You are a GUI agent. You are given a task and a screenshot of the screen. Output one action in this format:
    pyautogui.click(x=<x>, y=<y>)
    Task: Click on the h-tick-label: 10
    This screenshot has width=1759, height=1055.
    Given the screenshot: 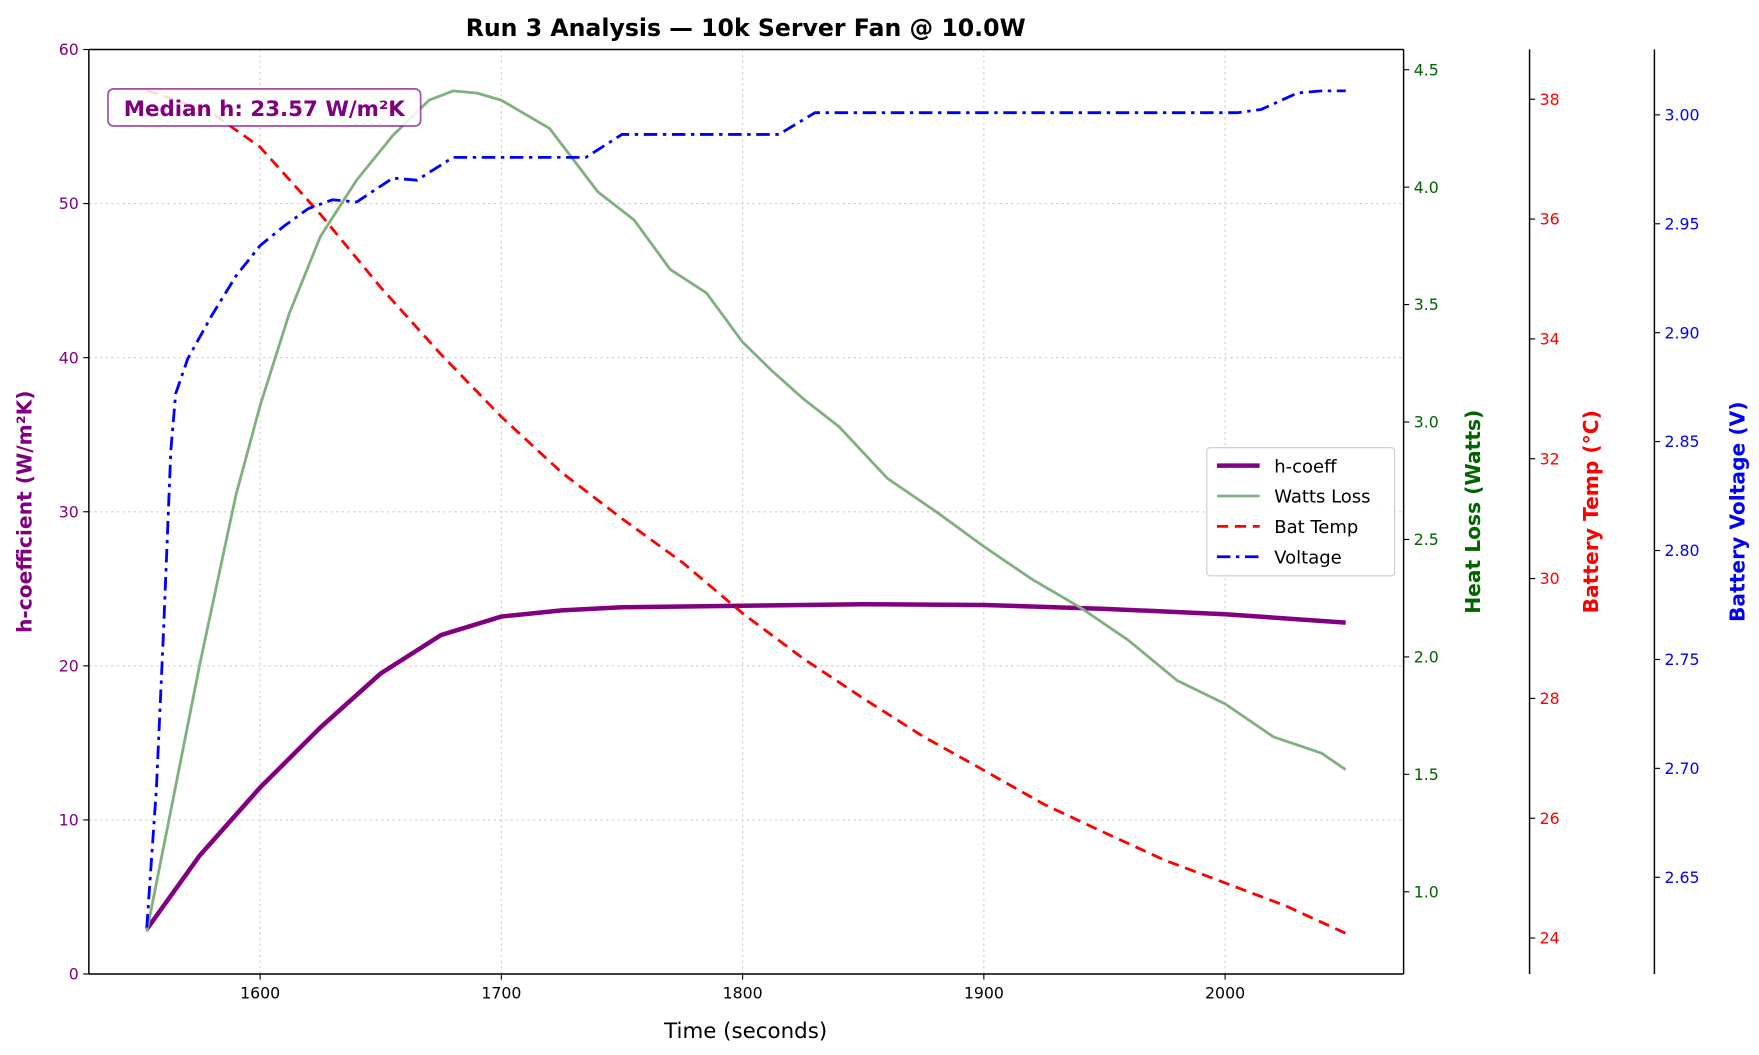 What is the action you would take?
    pyautogui.click(x=69, y=820)
    